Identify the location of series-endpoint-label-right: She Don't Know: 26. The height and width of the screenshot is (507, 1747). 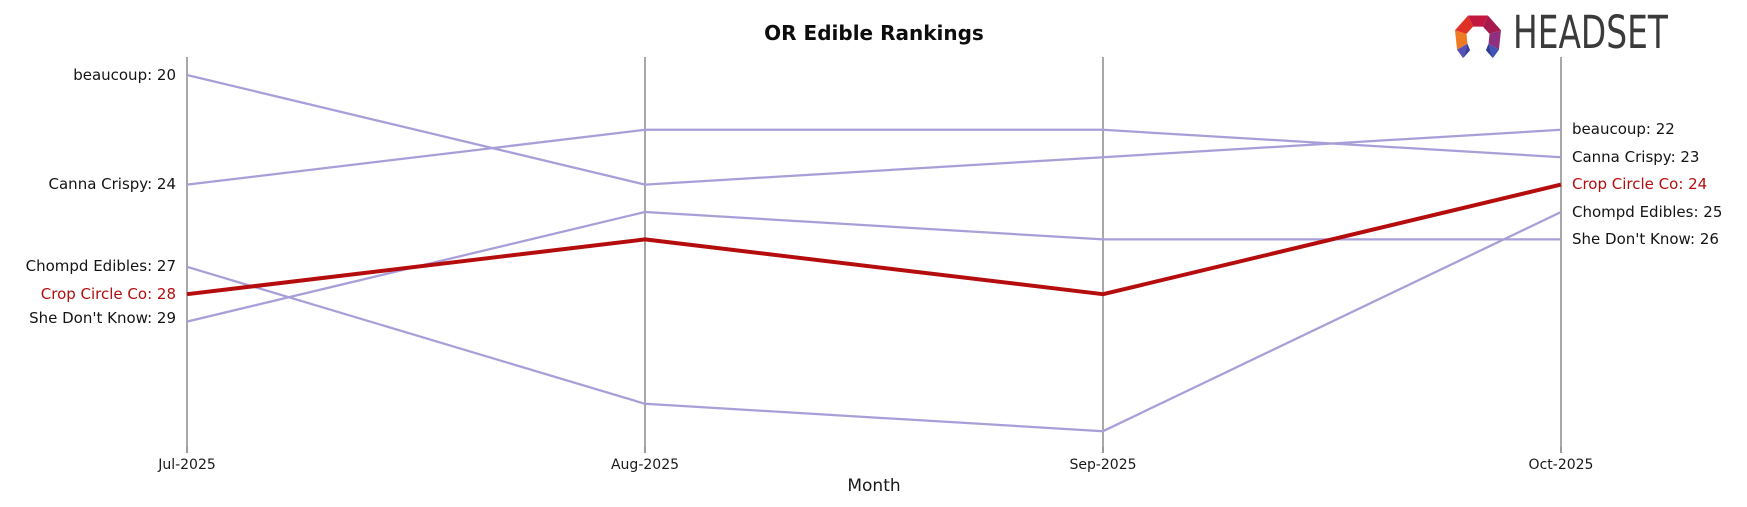
(1645, 238).